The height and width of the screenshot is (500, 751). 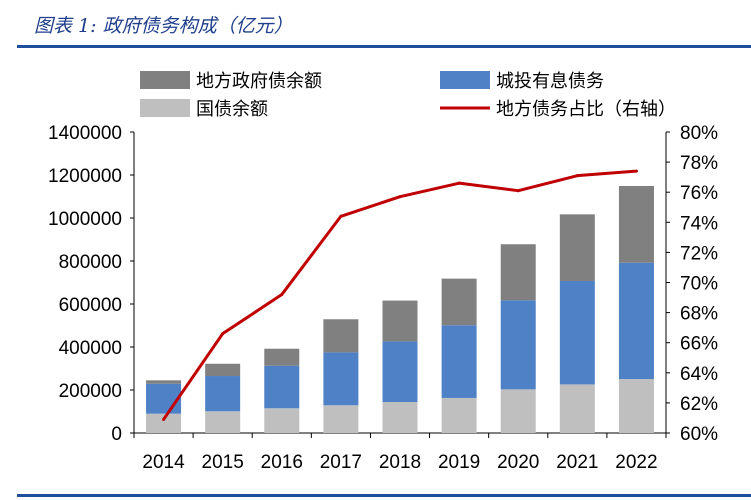 What do you see at coordinates (116, 434) in the screenshot?
I see `left-tick-label: 0` at bounding box center [116, 434].